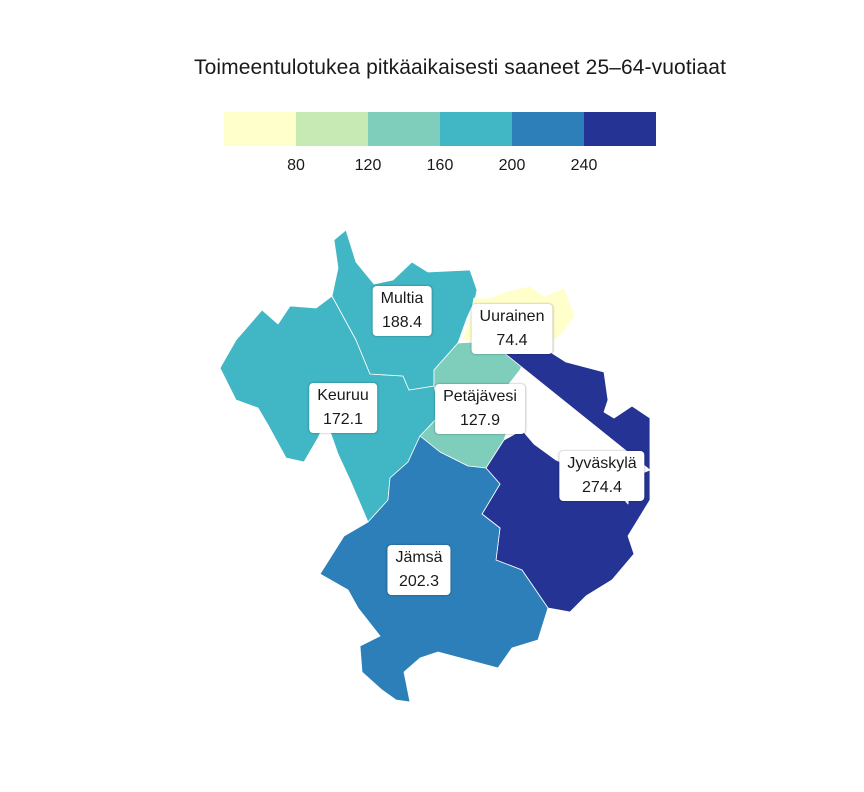  What do you see at coordinates (480, 409) in the screenshot?
I see `region-label-petajavesi: Petäjävesi 127.9` at bounding box center [480, 409].